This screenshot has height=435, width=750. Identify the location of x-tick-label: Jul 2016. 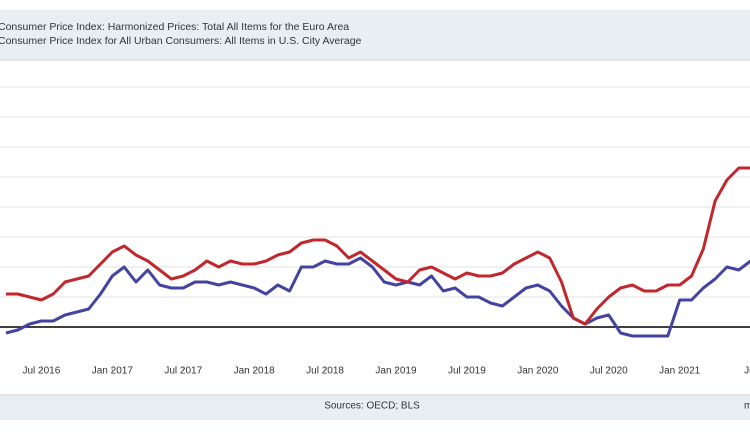
(42, 371).